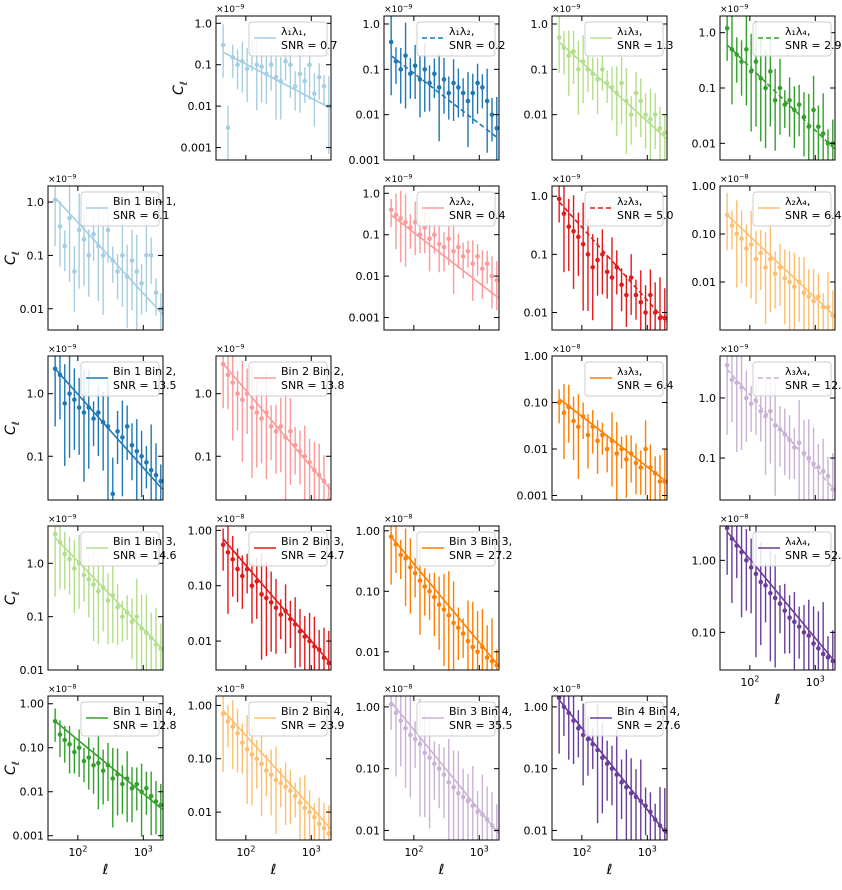  I want to click on y-tick-label: 1.0, so click(540, 24).